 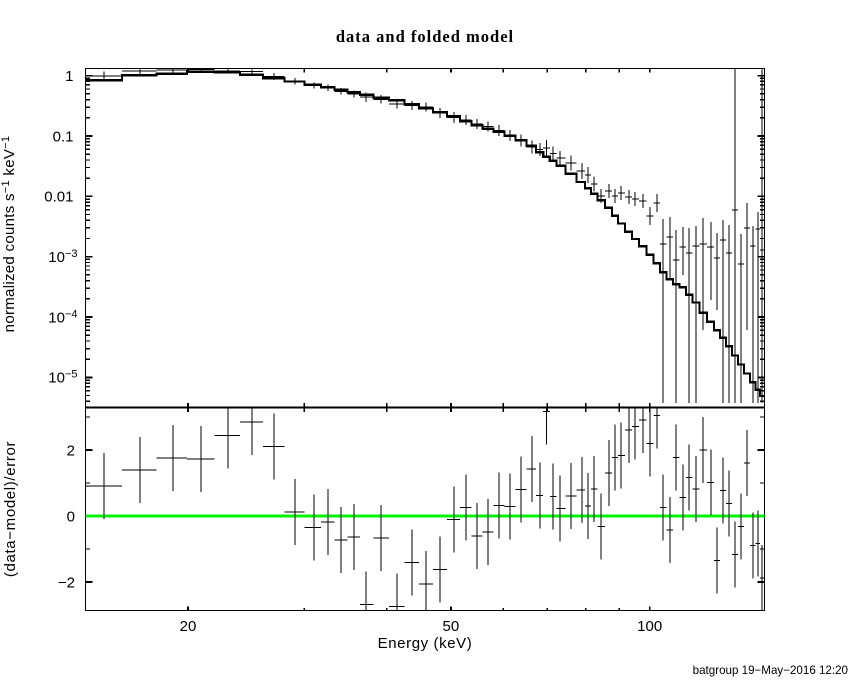 I want to click on svg-text: data and folded model, so click(x=425, y=36).